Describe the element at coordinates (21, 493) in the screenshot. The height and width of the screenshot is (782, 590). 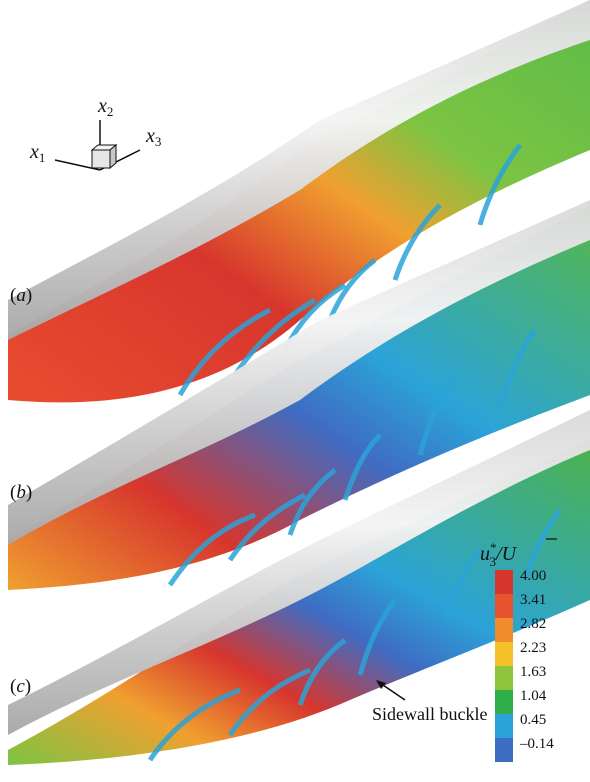
I see `panel-b-label: (b)` at that location.